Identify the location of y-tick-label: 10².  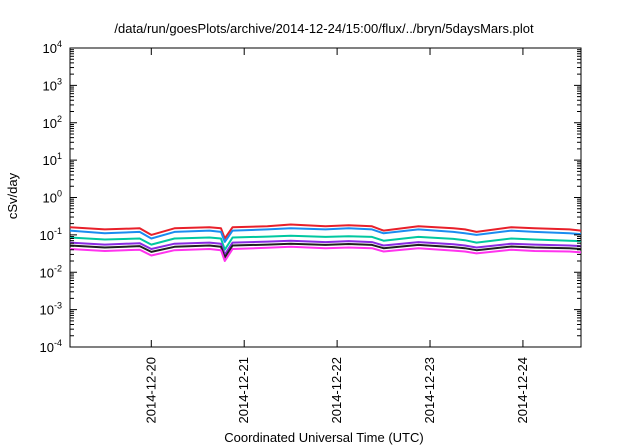
(52, 122).